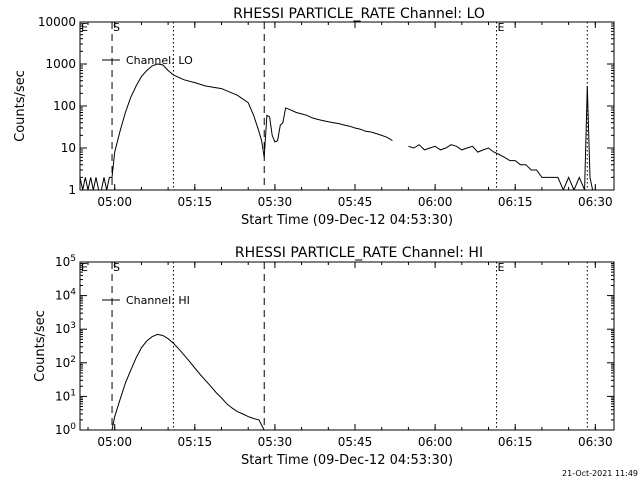 The image size is (640, 480). Describe the element at coordinates (65, 362) in the screenshot. I see `y-tick-label: 10²` at that location.